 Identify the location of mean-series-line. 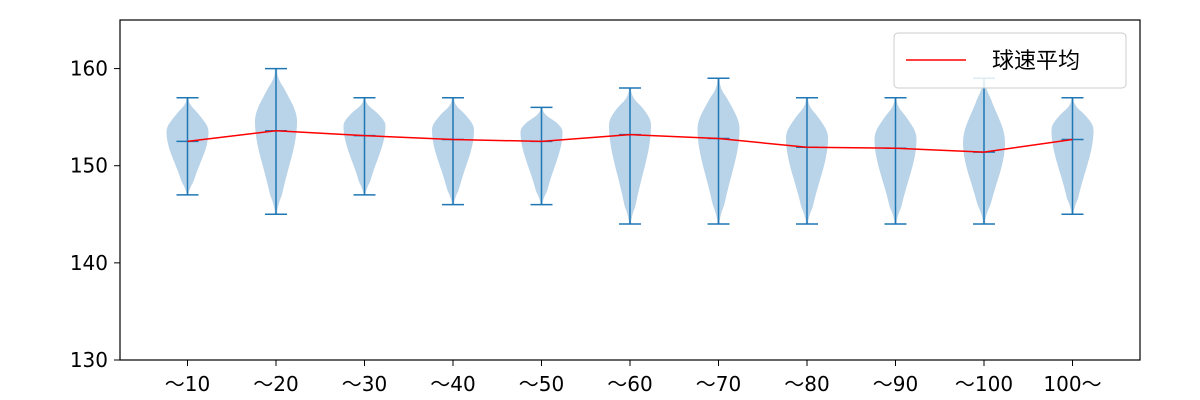
(630, 141).